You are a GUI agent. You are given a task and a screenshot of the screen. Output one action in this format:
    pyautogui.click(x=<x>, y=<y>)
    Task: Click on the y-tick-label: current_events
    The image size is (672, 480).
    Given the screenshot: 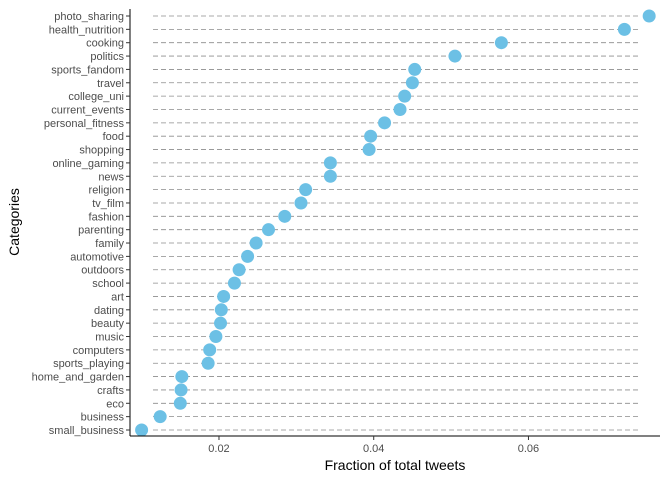 What is the action you would take?
    pyautogui.click(x=87, y=110)
    